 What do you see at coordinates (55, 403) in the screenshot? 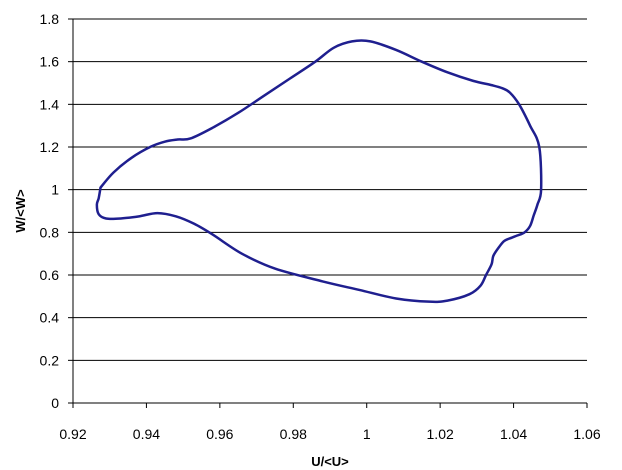
I see `y-tick-label: 0` at bounding box center [55, 403].